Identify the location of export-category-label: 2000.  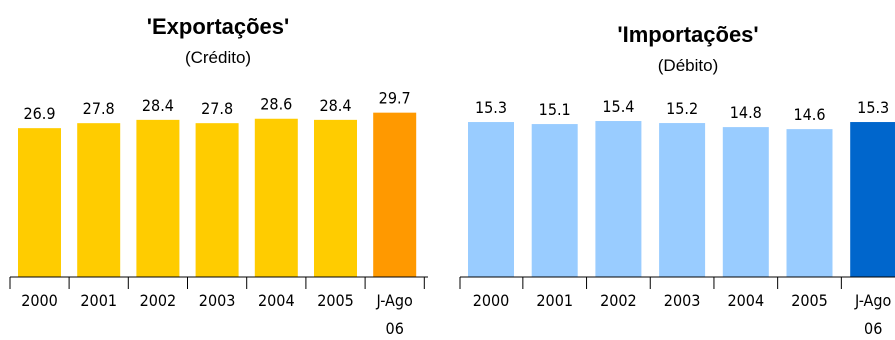
(39, 300).